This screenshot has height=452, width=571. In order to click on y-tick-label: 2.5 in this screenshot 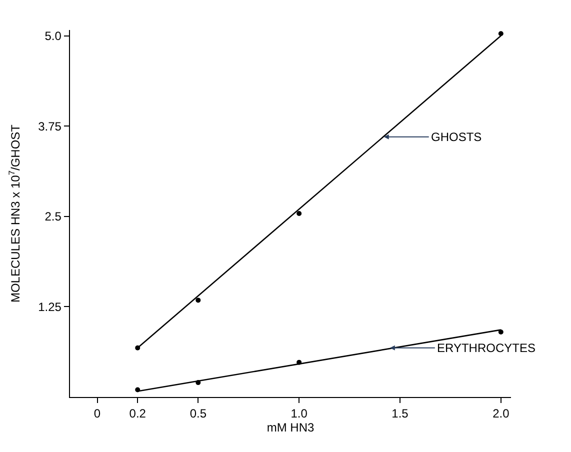, I will do `click(53, 217)`.